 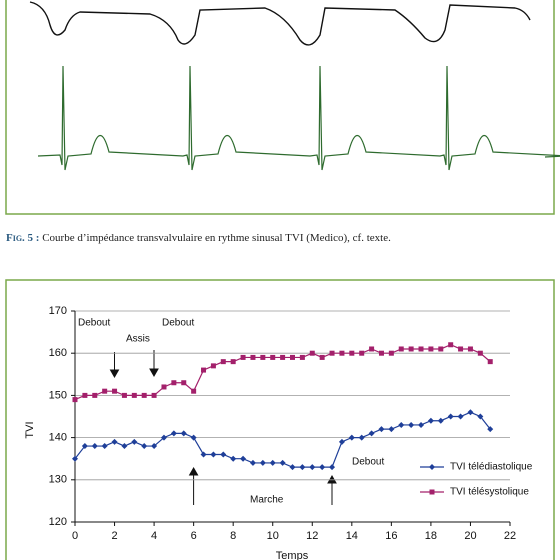 I want to click on x-axis-label: Temps, so click(x=292, y=555).